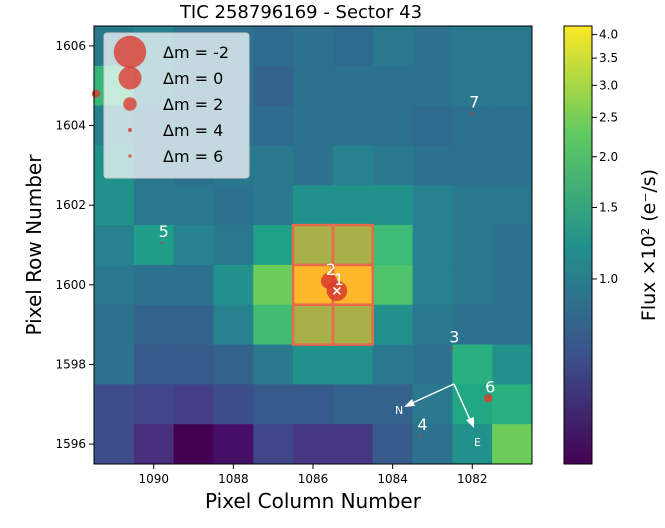  I want to click on x-axis-ticks: 1090 1088 1086 1084 1082, so click(313, 475).